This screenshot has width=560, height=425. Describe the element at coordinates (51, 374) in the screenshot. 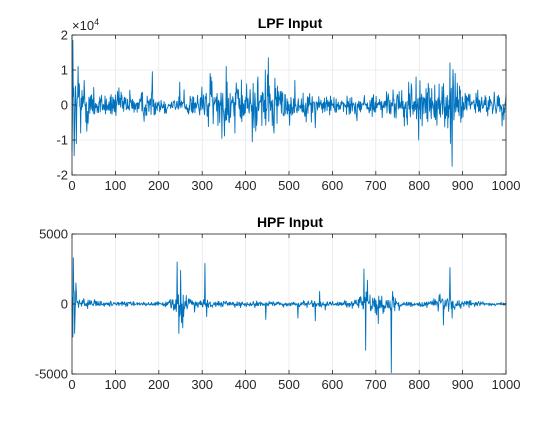

I see `hpf-y-tick-label-0: -5000` at that location.